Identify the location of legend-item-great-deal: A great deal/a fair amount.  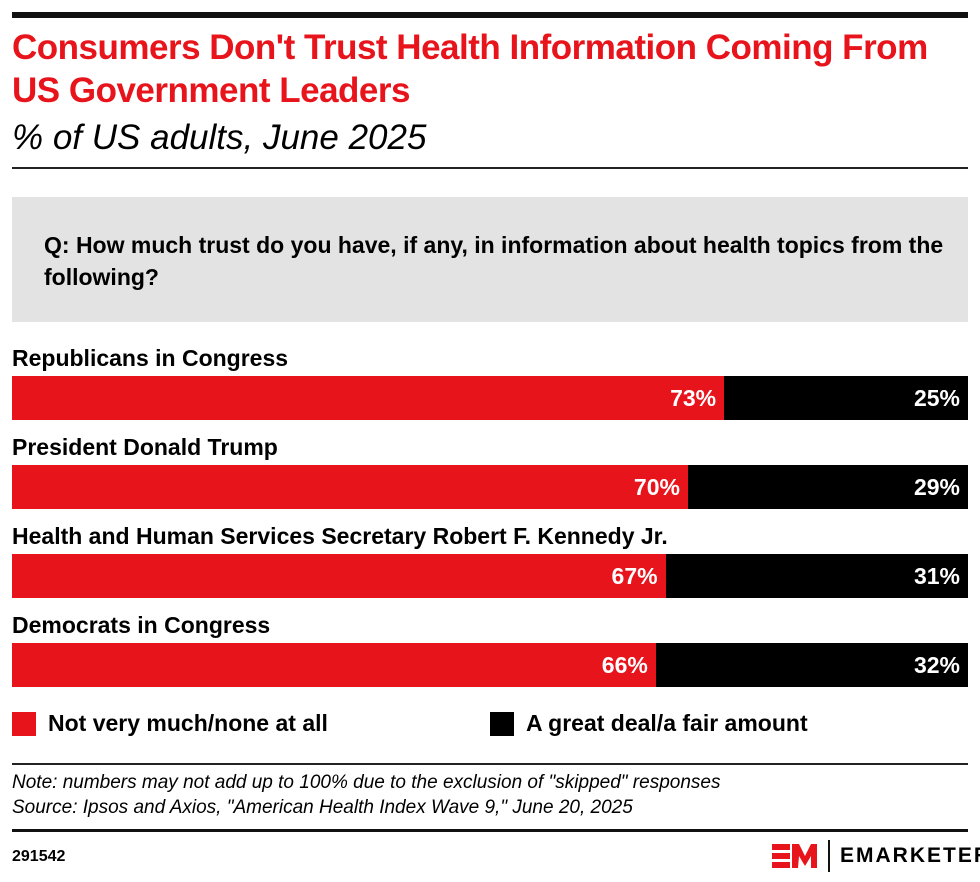
(649, 723).